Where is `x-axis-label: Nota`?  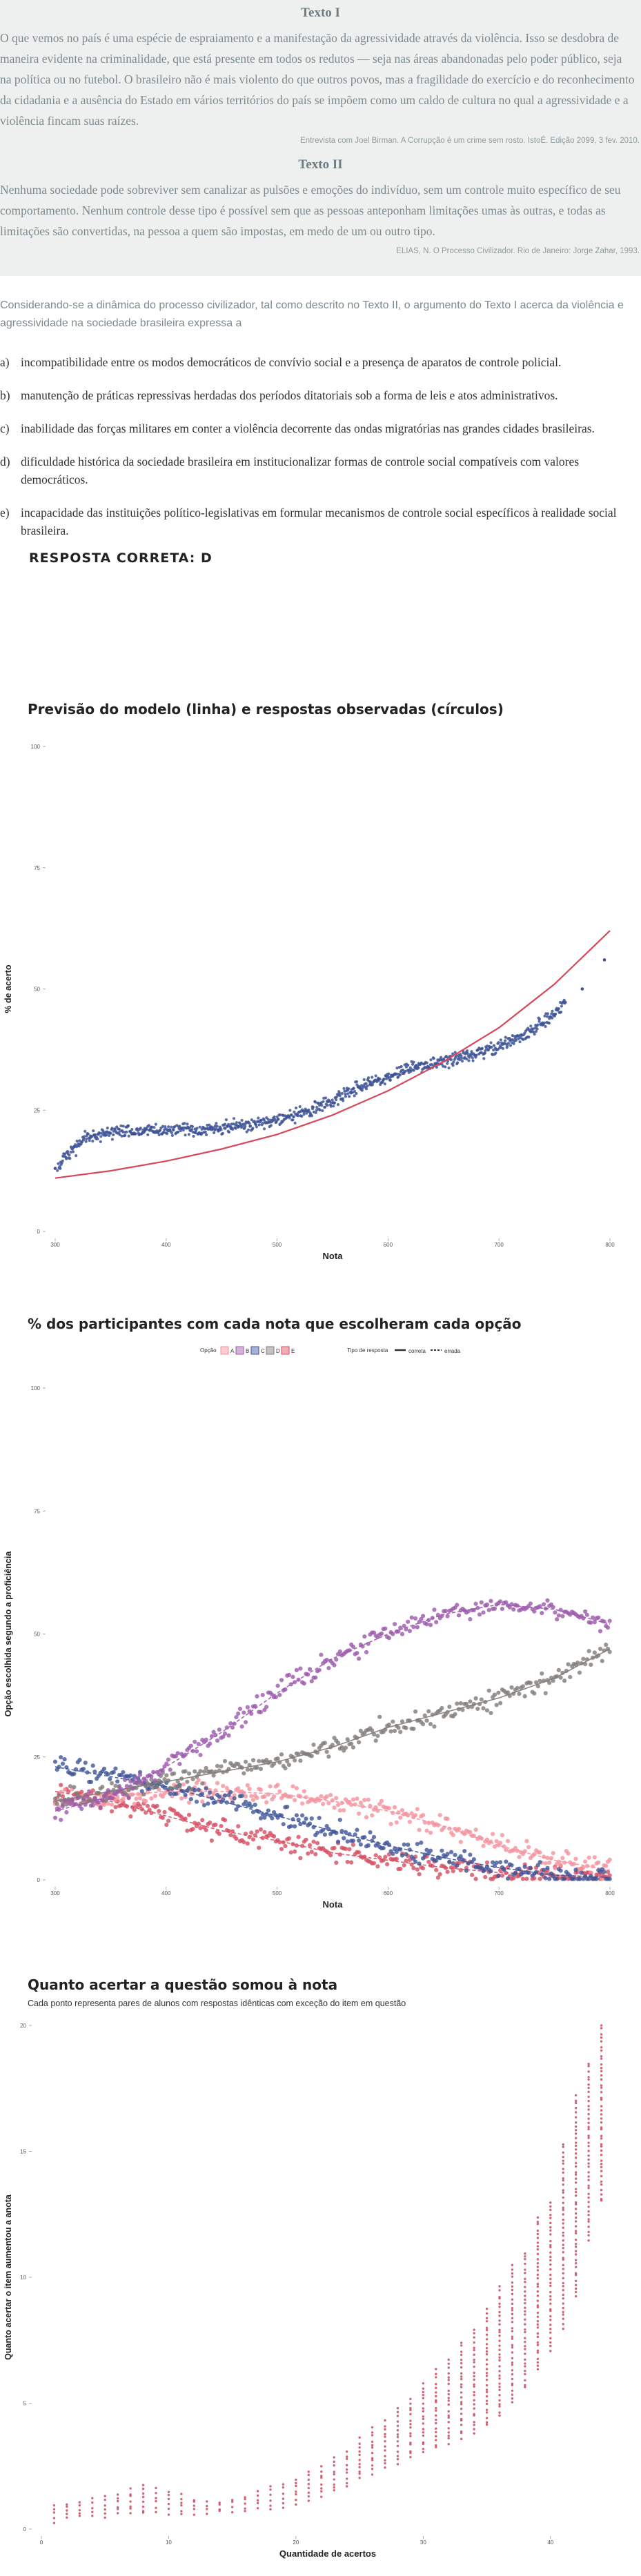 x-axis-label: Nota is located at coordinates (334, 1904).